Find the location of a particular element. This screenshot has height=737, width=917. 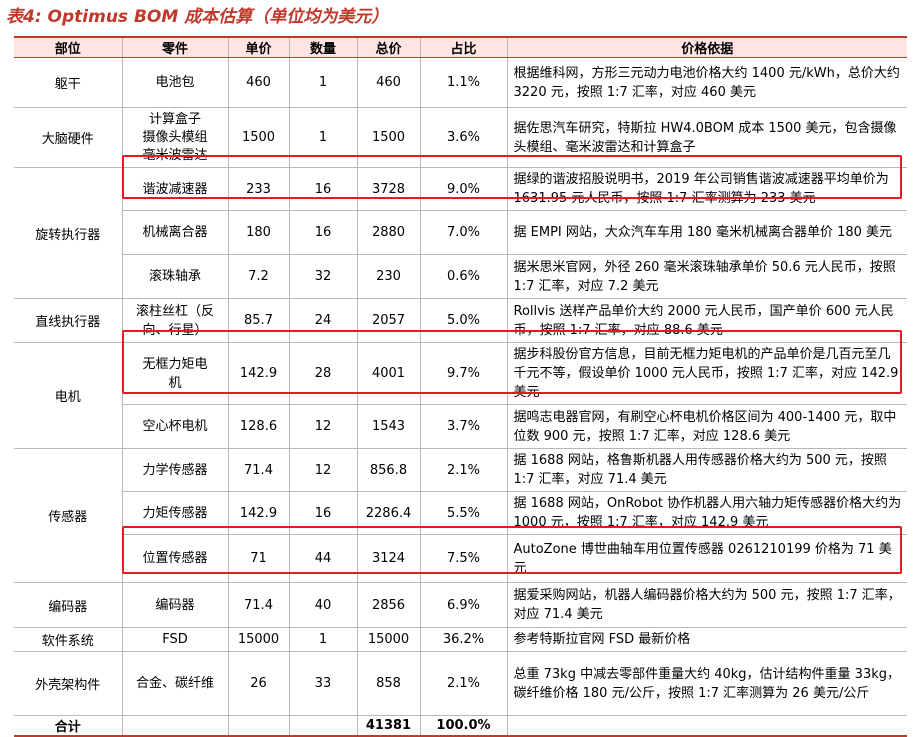

qty-cell: 28 is located at coordinates (323, 373).